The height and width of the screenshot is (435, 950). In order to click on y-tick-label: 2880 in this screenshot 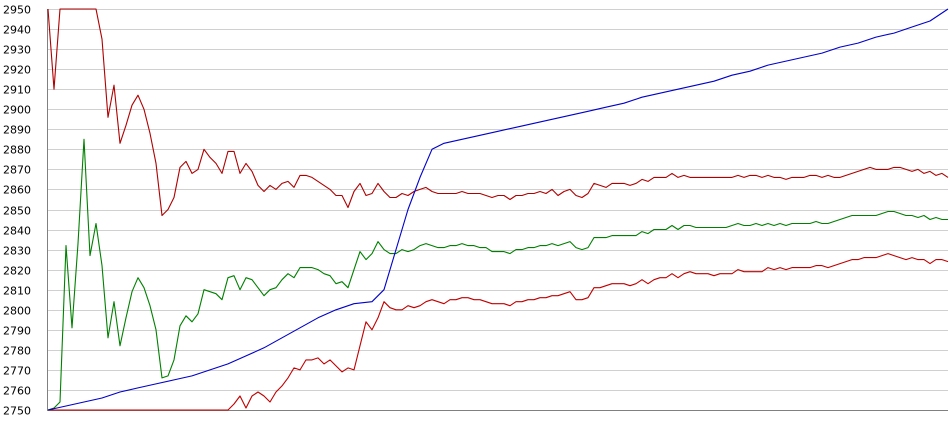, I will do `click(17, 150)`.